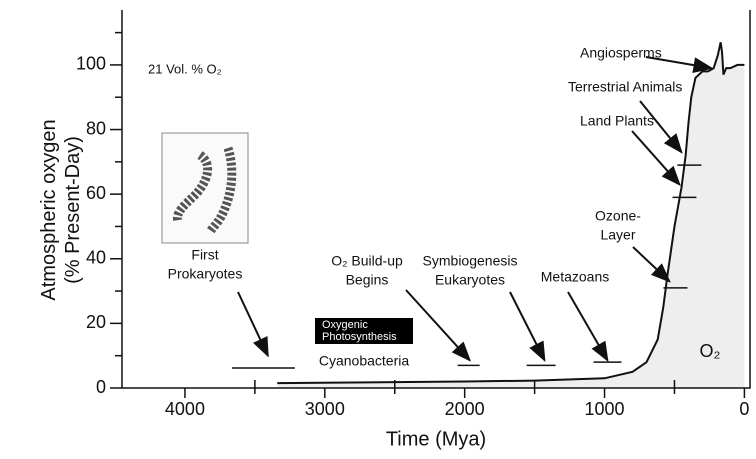 The height and width of the screenshot is (459, 756). I want to click on annotation-label: Terrestrial Animals, so click(625, 87).